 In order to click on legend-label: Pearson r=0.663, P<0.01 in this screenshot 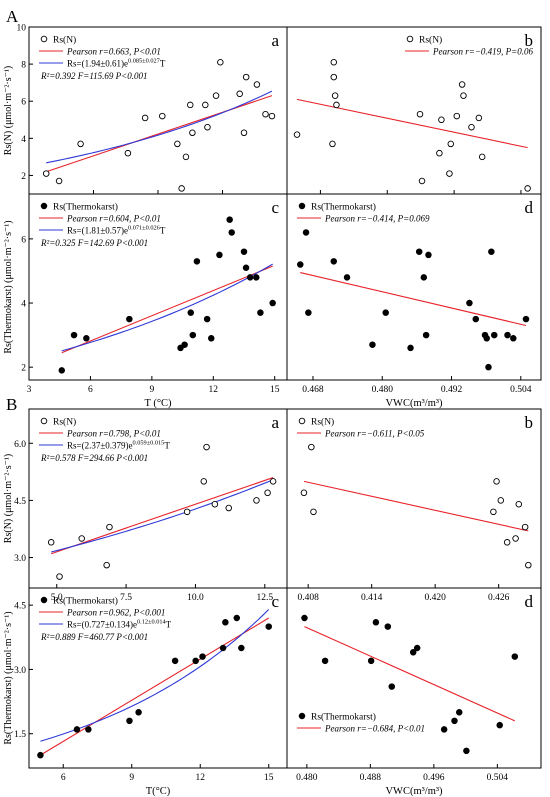, I will do `click(113, 52)`.